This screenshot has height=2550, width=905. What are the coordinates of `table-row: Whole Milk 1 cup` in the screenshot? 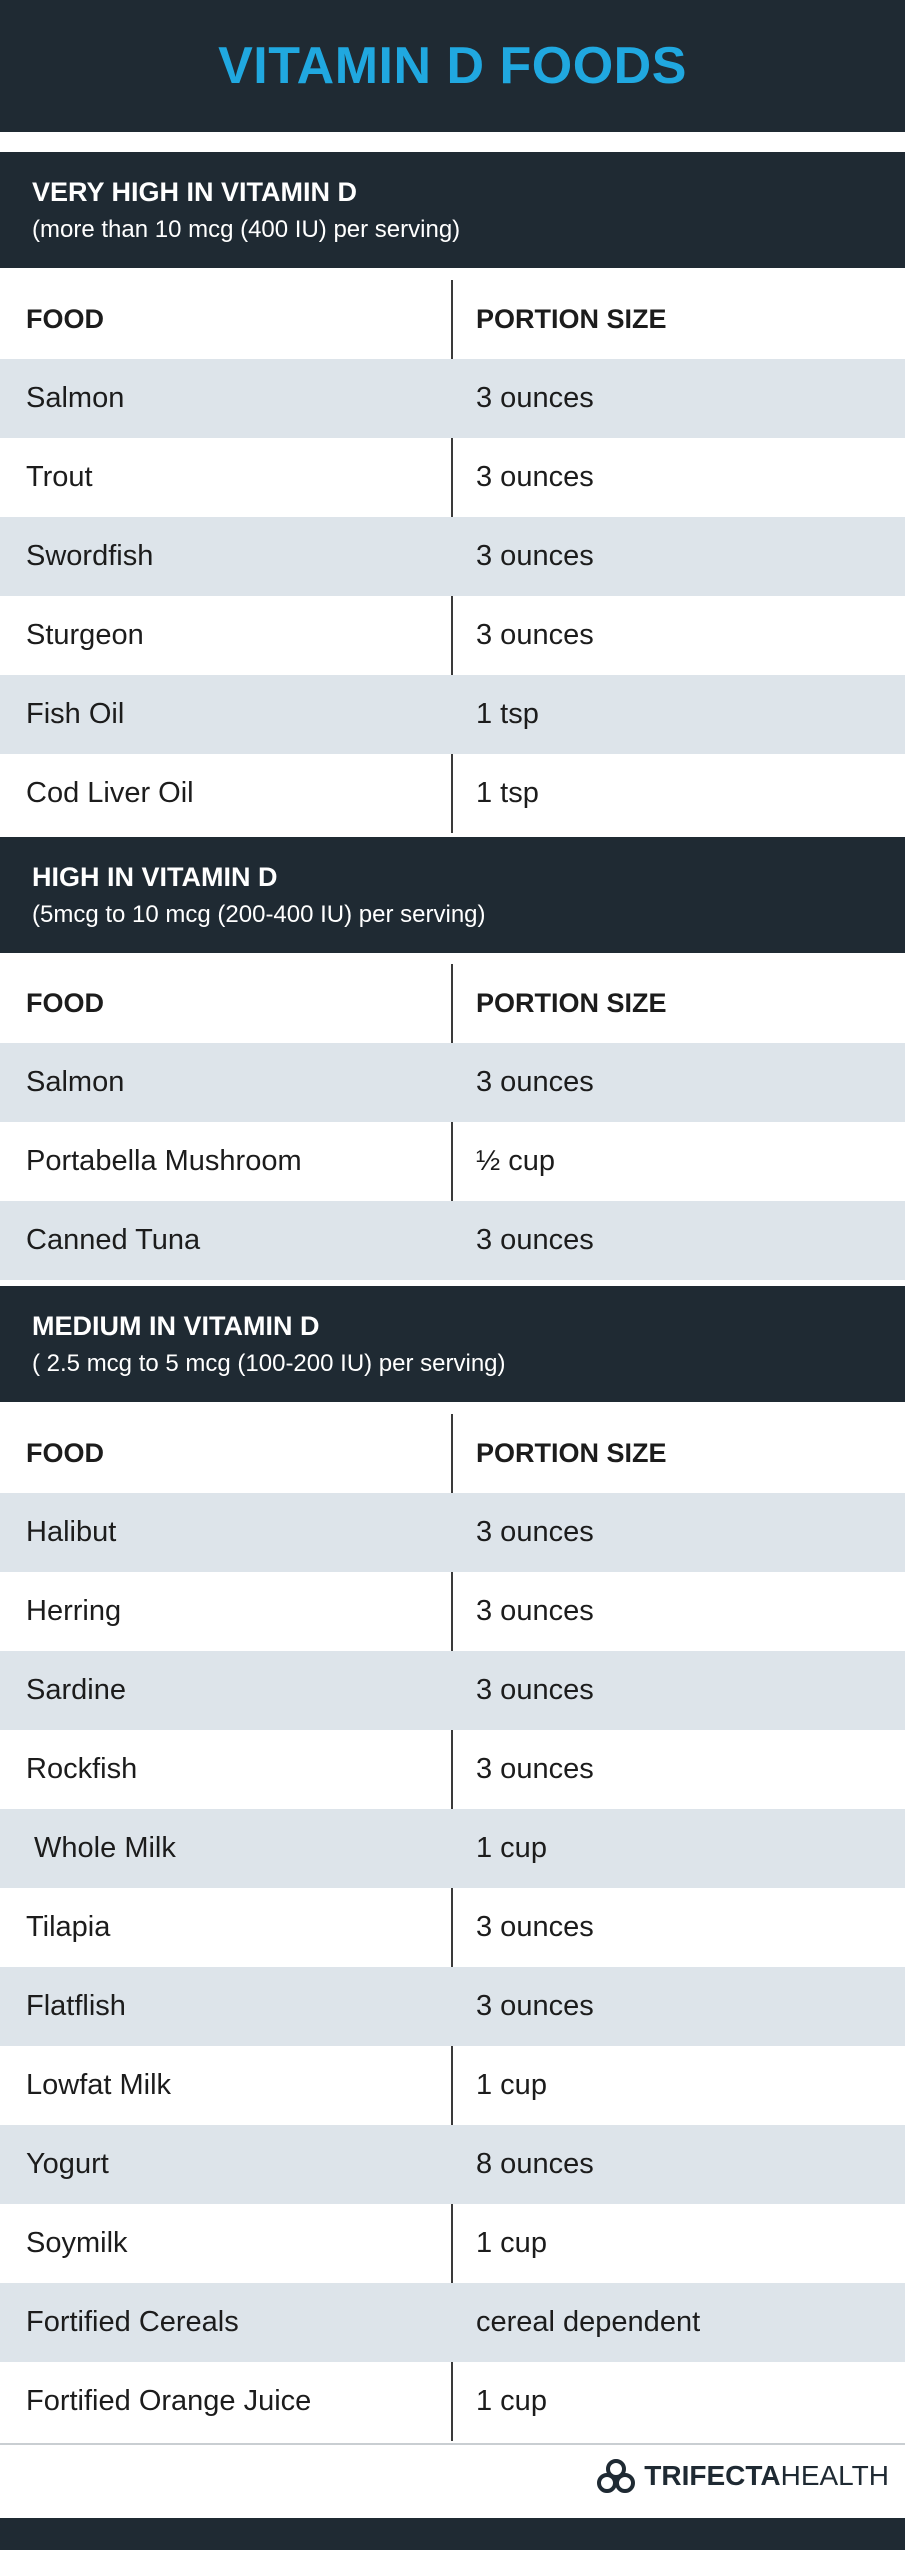 It's located at (452, 1848).